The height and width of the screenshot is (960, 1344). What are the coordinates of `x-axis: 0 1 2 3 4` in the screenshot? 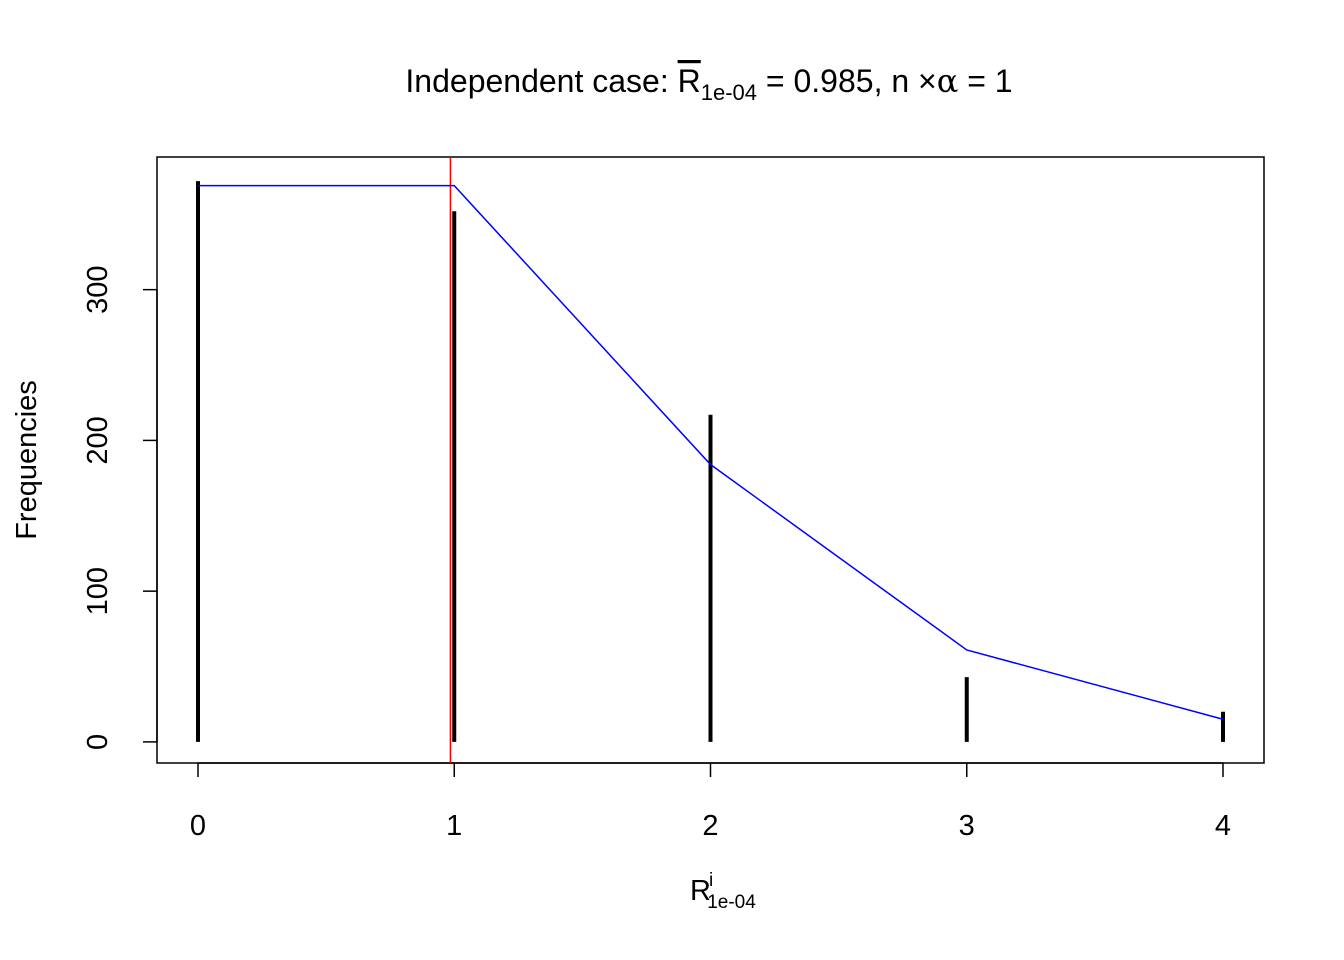 It's located at (710, 802).